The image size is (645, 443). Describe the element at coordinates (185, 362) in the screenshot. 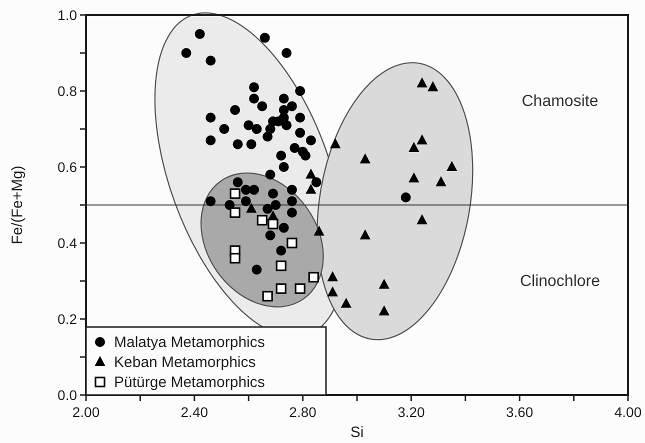

I see `legend-label: Keban Metamorphics` at that location.